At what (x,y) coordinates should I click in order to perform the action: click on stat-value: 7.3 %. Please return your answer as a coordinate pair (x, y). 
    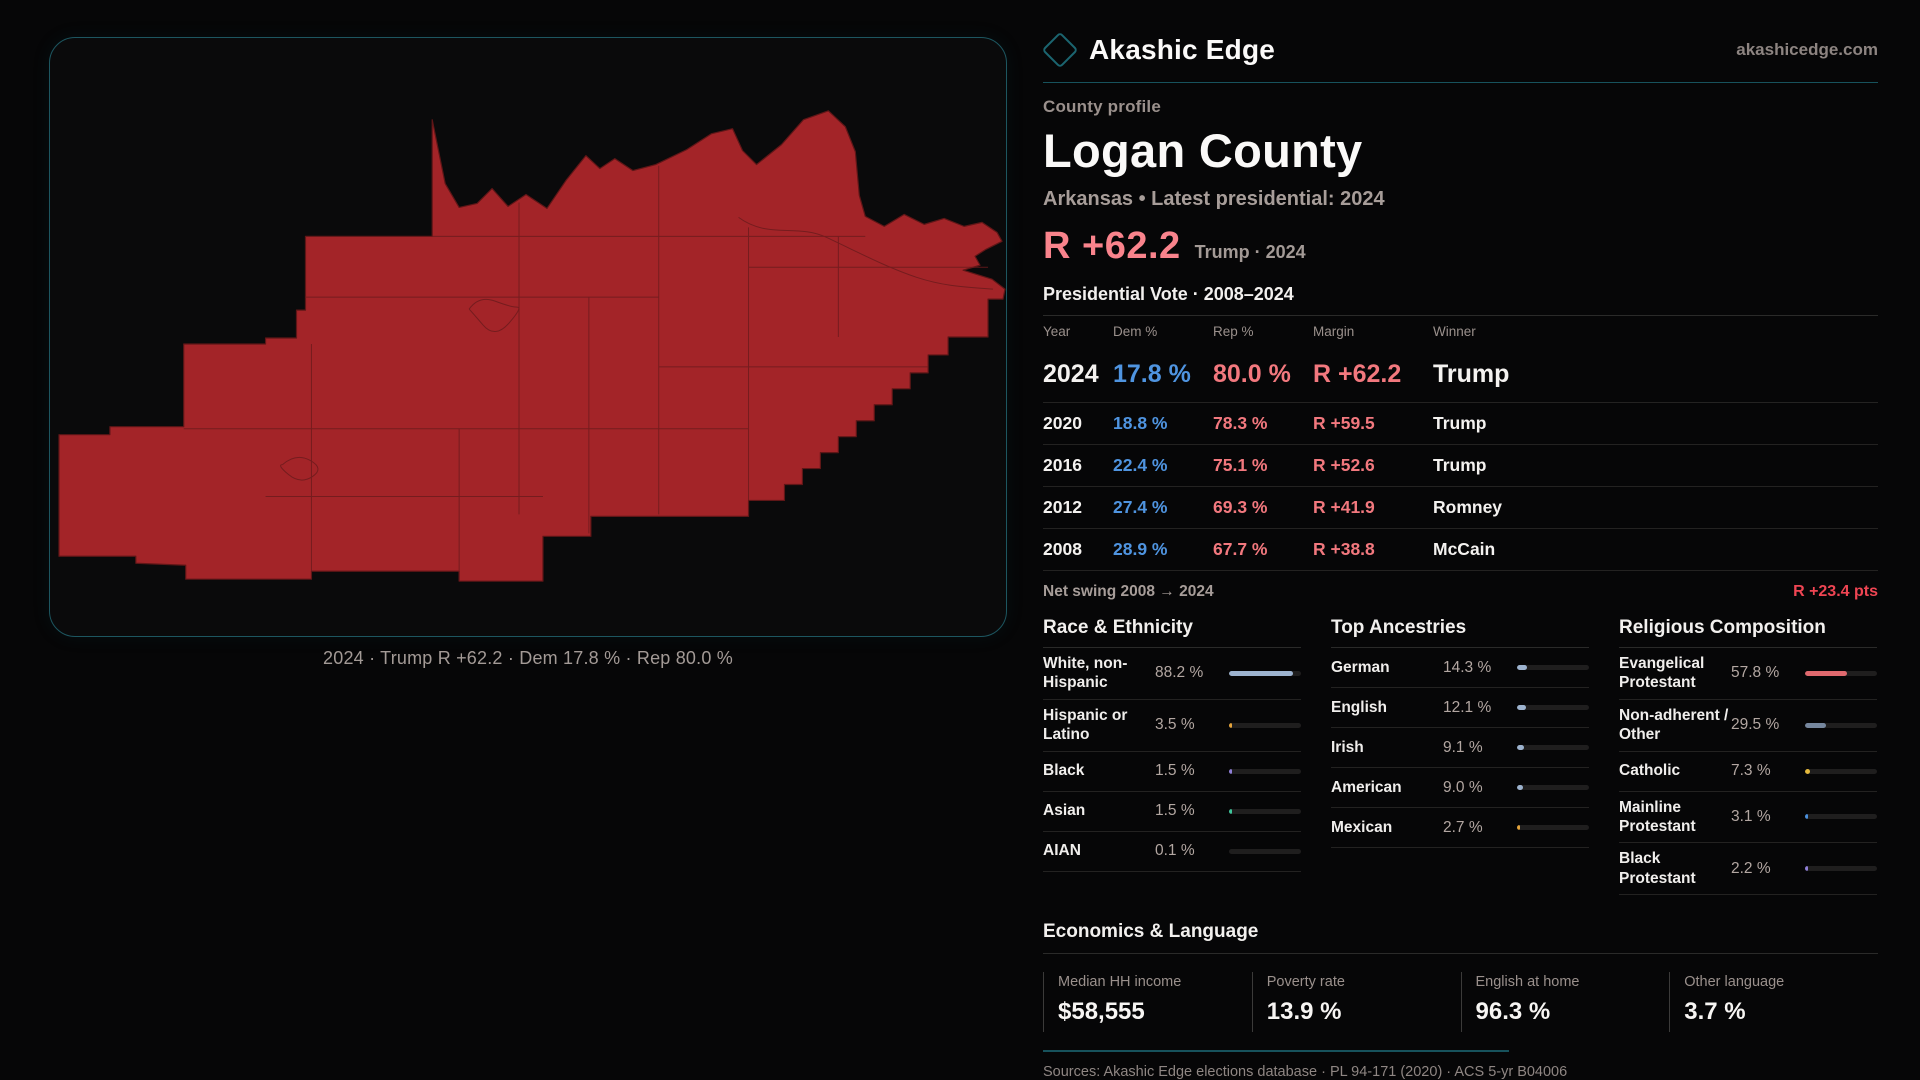
    Looking at the image, I should click on (1751, 770).